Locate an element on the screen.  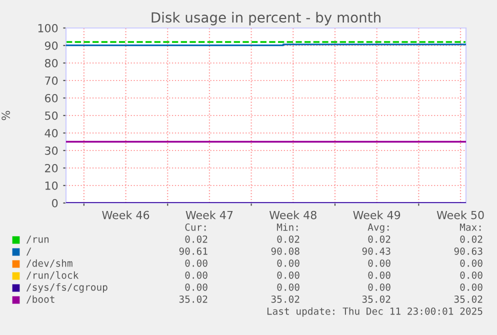
legend-label: /boot is located at coordinates (40, 299).